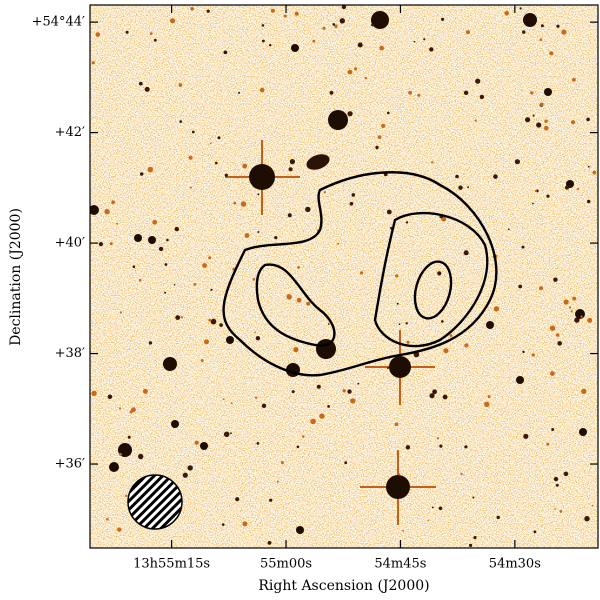  Describe the element at coordinates (70, 464) in the screenshot. I see `y-tick-label: +36′` at that location.